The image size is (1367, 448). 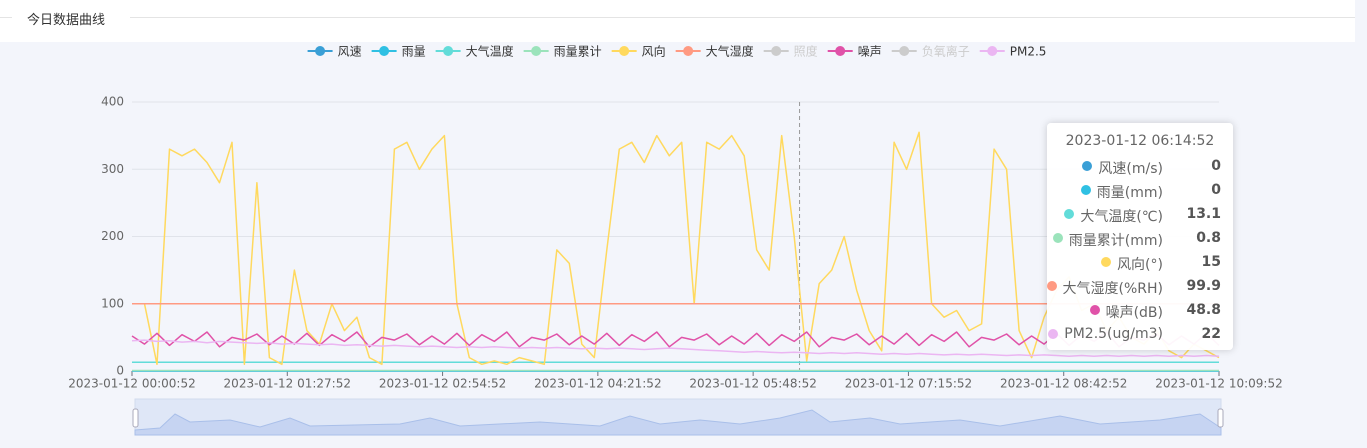 What do you see at coordinates (638, 51) in the screenshot?
I see `legend-item: 风向` at bounding box center [638, 51].